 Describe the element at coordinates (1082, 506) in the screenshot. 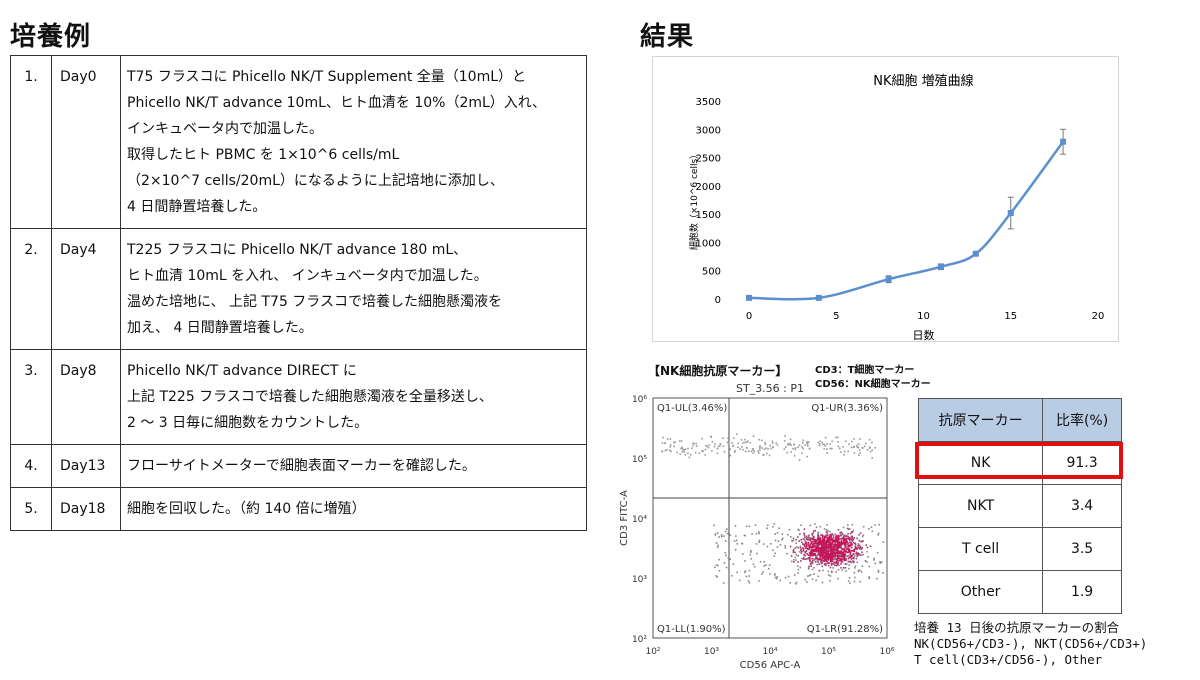

I see `ratio-cell: 3.4` at that location.